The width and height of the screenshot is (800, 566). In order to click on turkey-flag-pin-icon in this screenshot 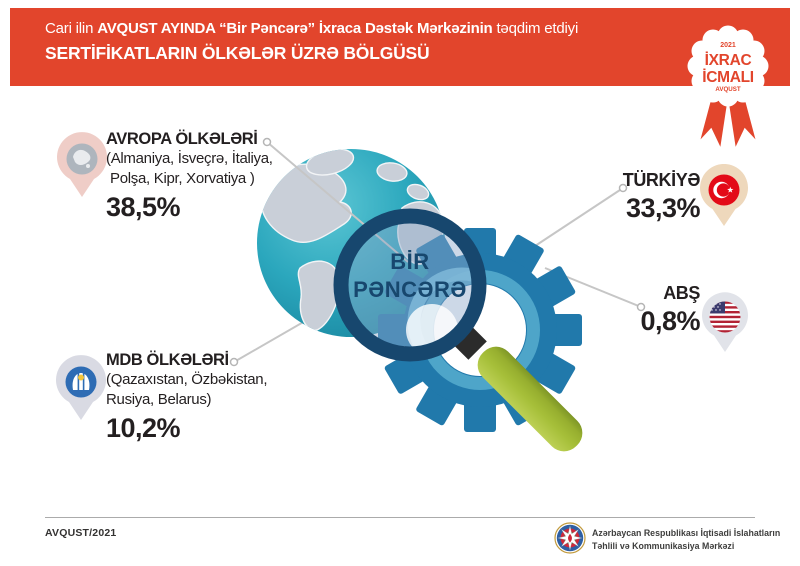, I will do `click(724, 195)`.